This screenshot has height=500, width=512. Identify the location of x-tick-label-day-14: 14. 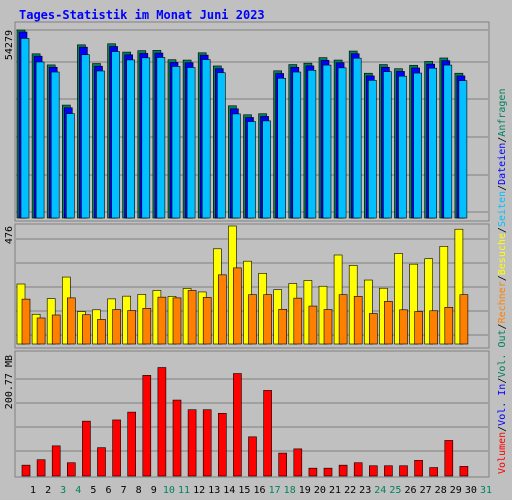
(229, 490).